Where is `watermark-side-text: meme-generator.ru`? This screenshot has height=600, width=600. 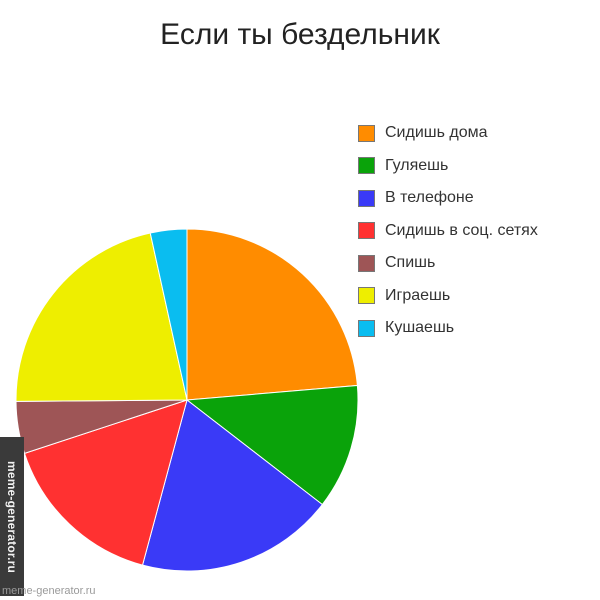
watermark-side-text: meme-generator.ru is located at coordinates (12, 516).